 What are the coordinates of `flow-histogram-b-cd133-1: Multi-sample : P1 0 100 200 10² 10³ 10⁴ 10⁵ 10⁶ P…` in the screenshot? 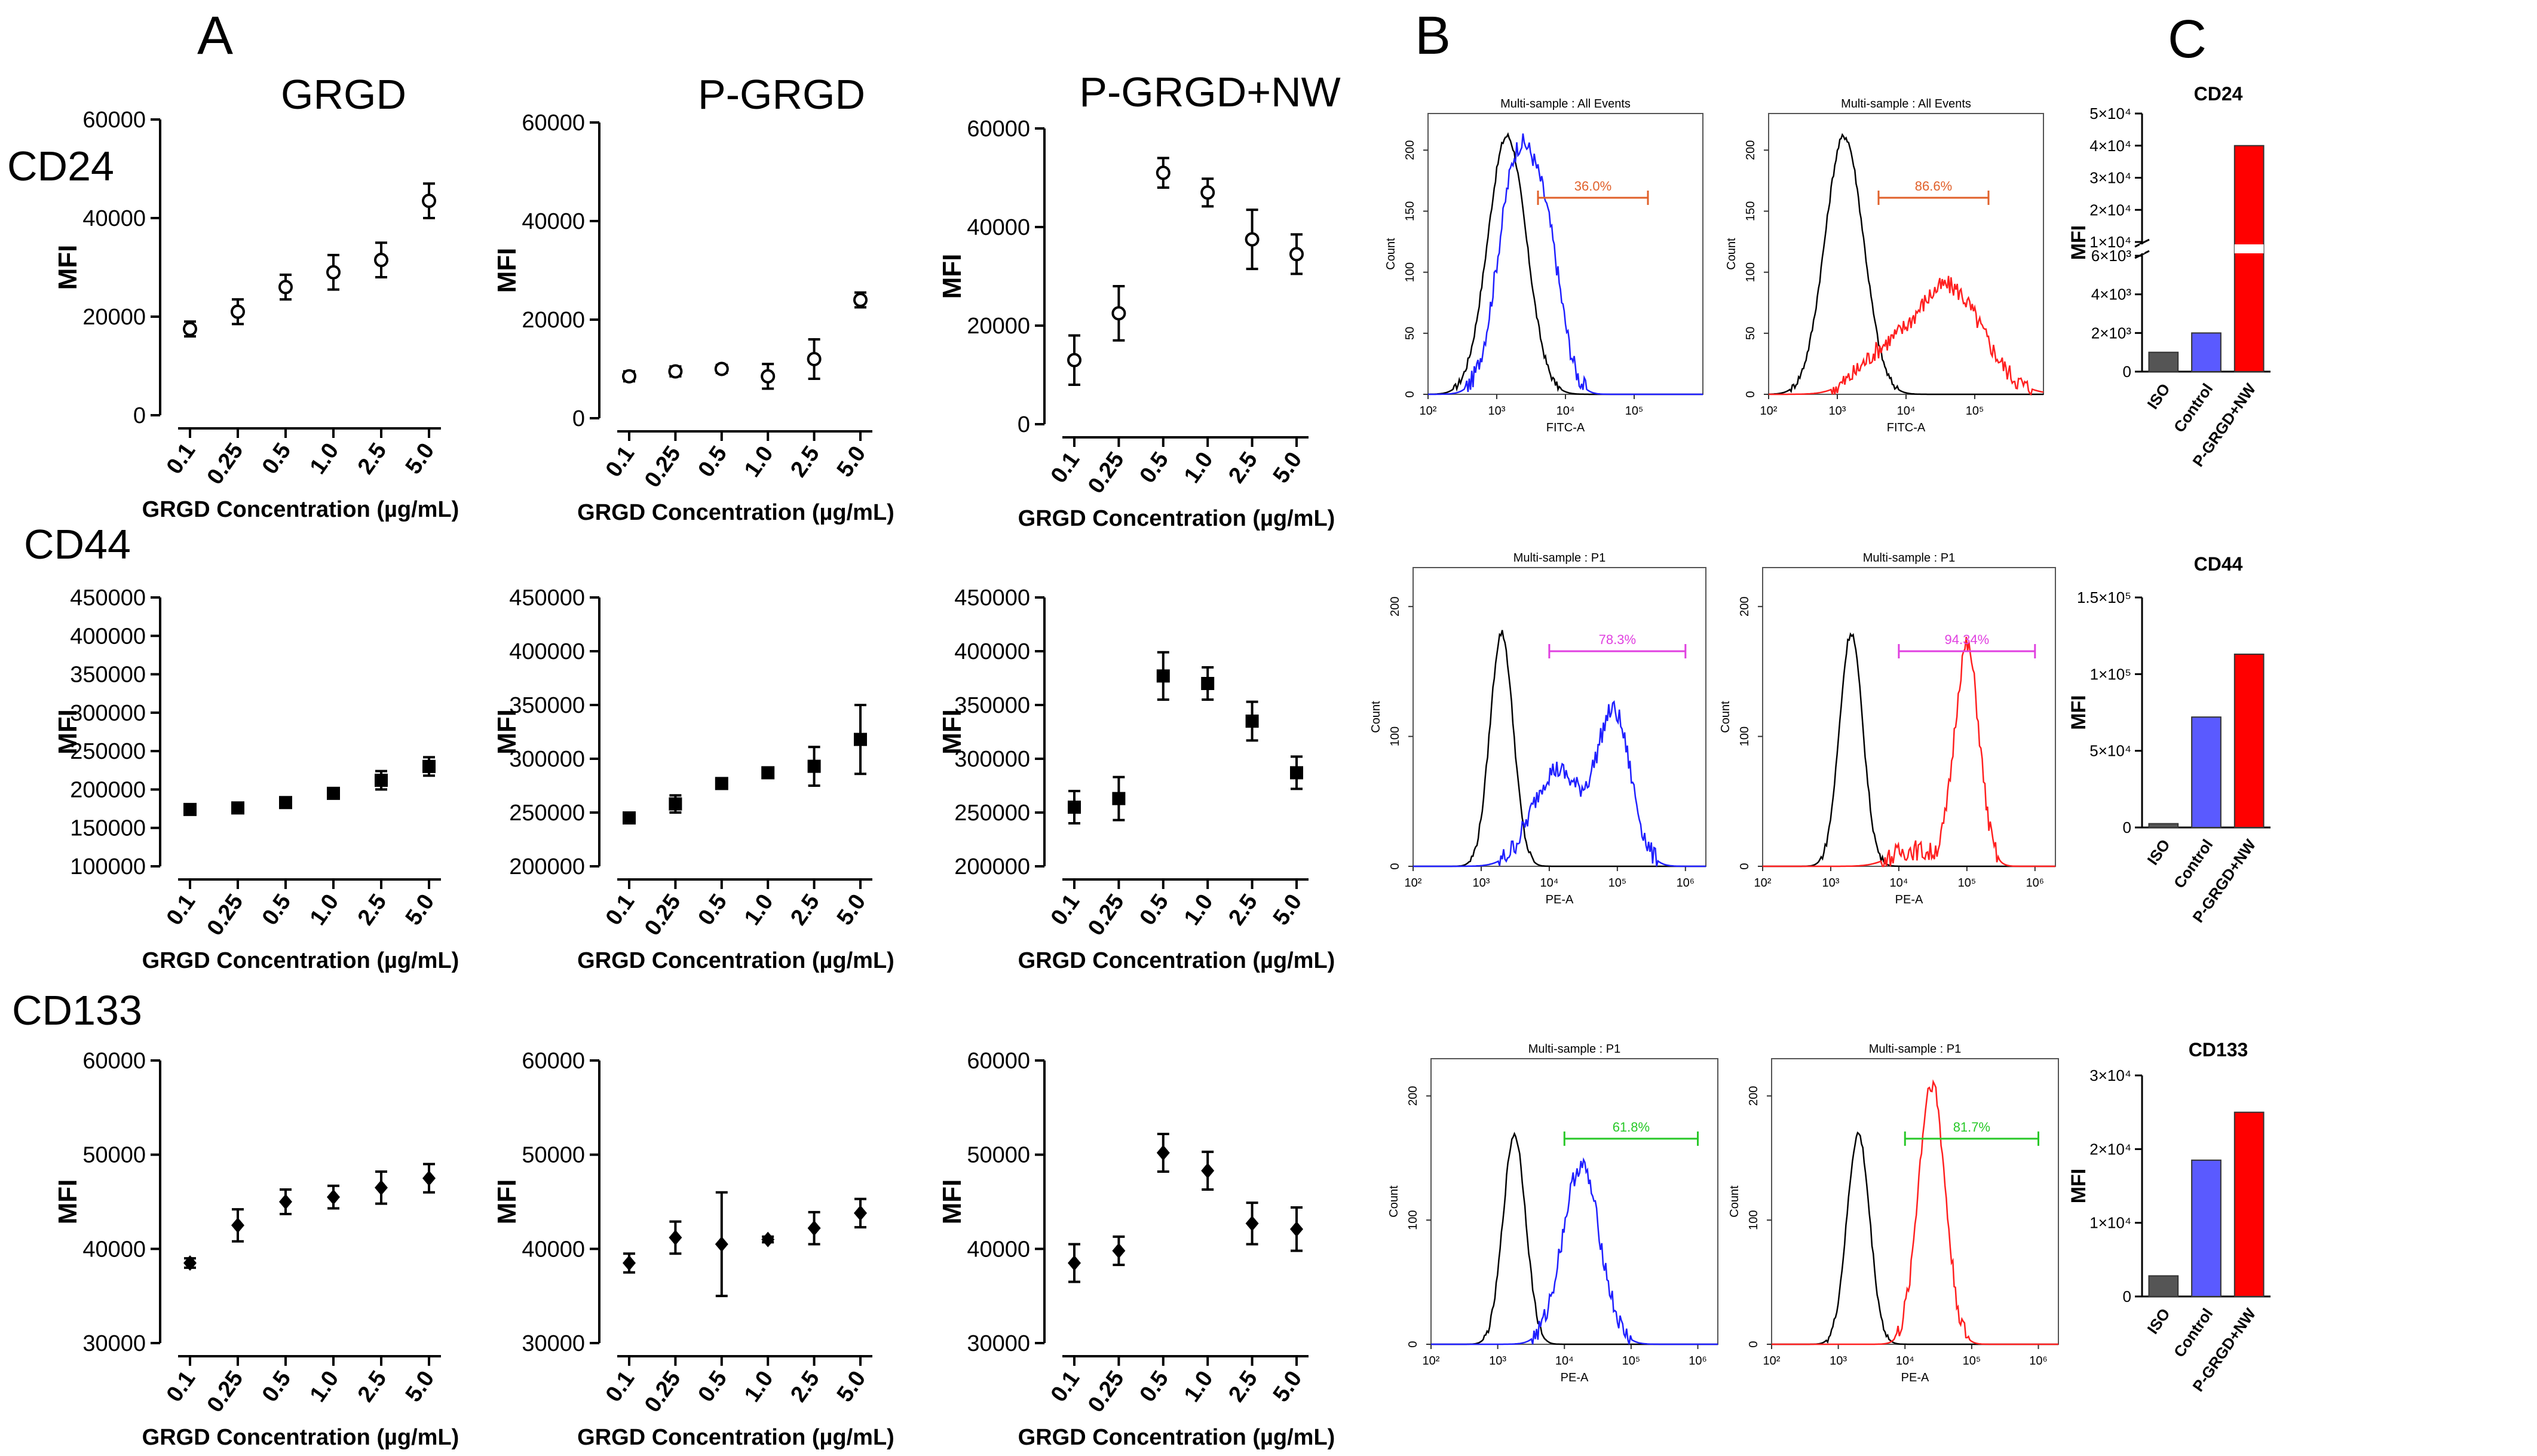 It's located at (1552, 1213).